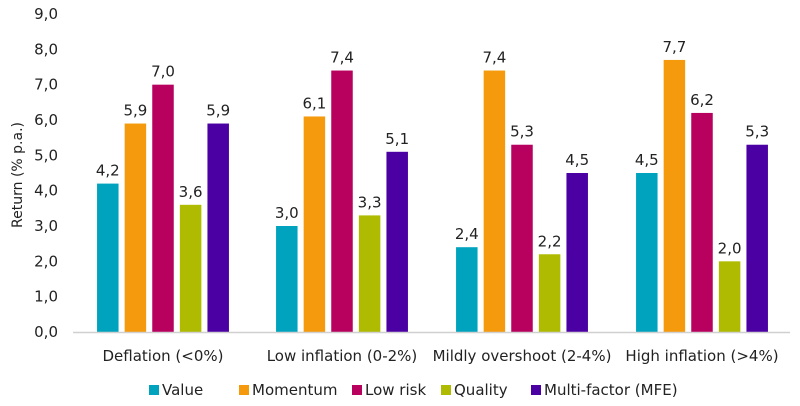  What do you see at coordinates (522, 356) in the screenshot?
I see `x-category-label: Mildly overshoot (2-4%)` at bounding box center [522, 356].